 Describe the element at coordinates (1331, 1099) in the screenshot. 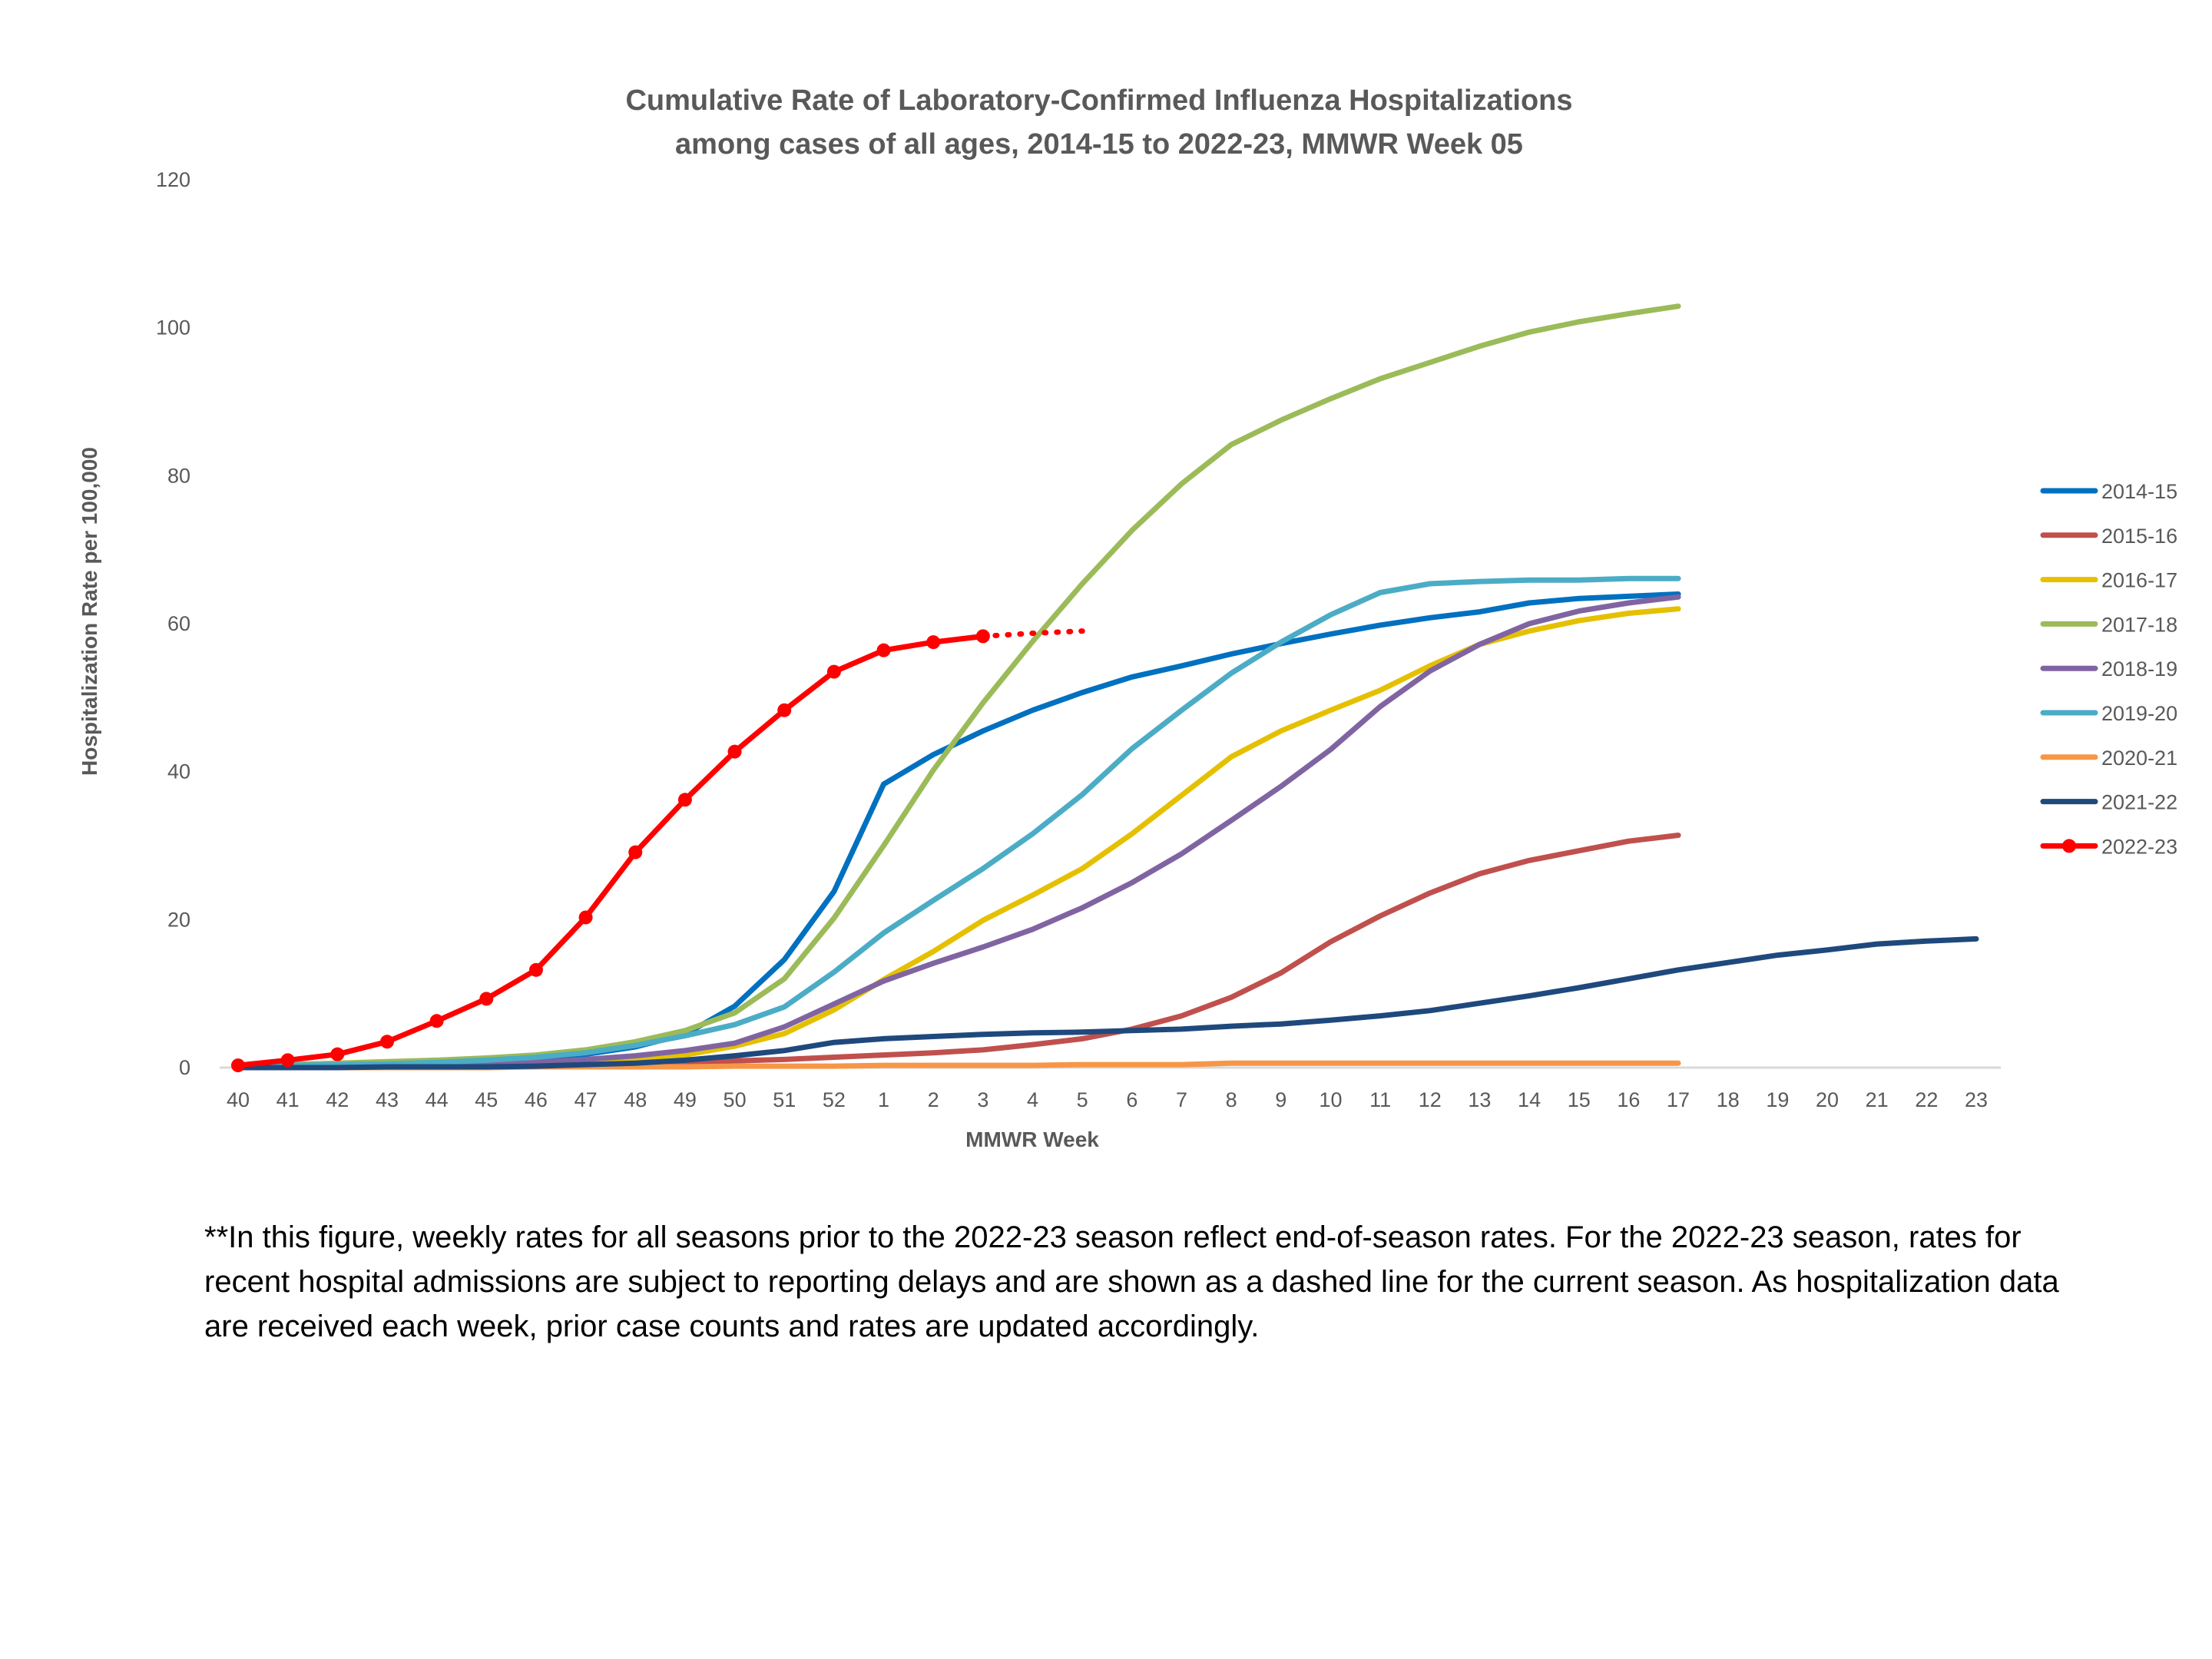

I see `x-tick-label: 10` at that location.